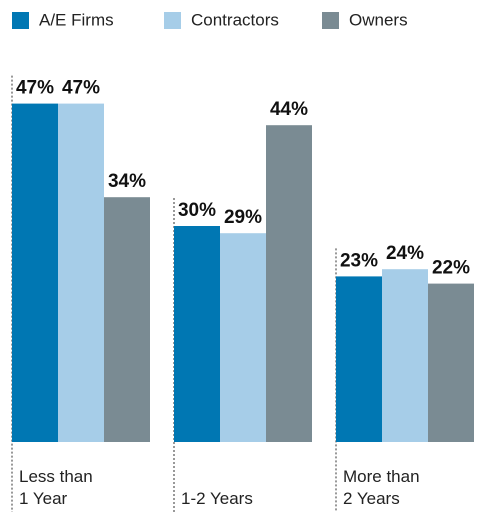 The width and height of the screenshot is (483, 512). I want to click on category-label: Less than 1 Year, so click(56, 487).